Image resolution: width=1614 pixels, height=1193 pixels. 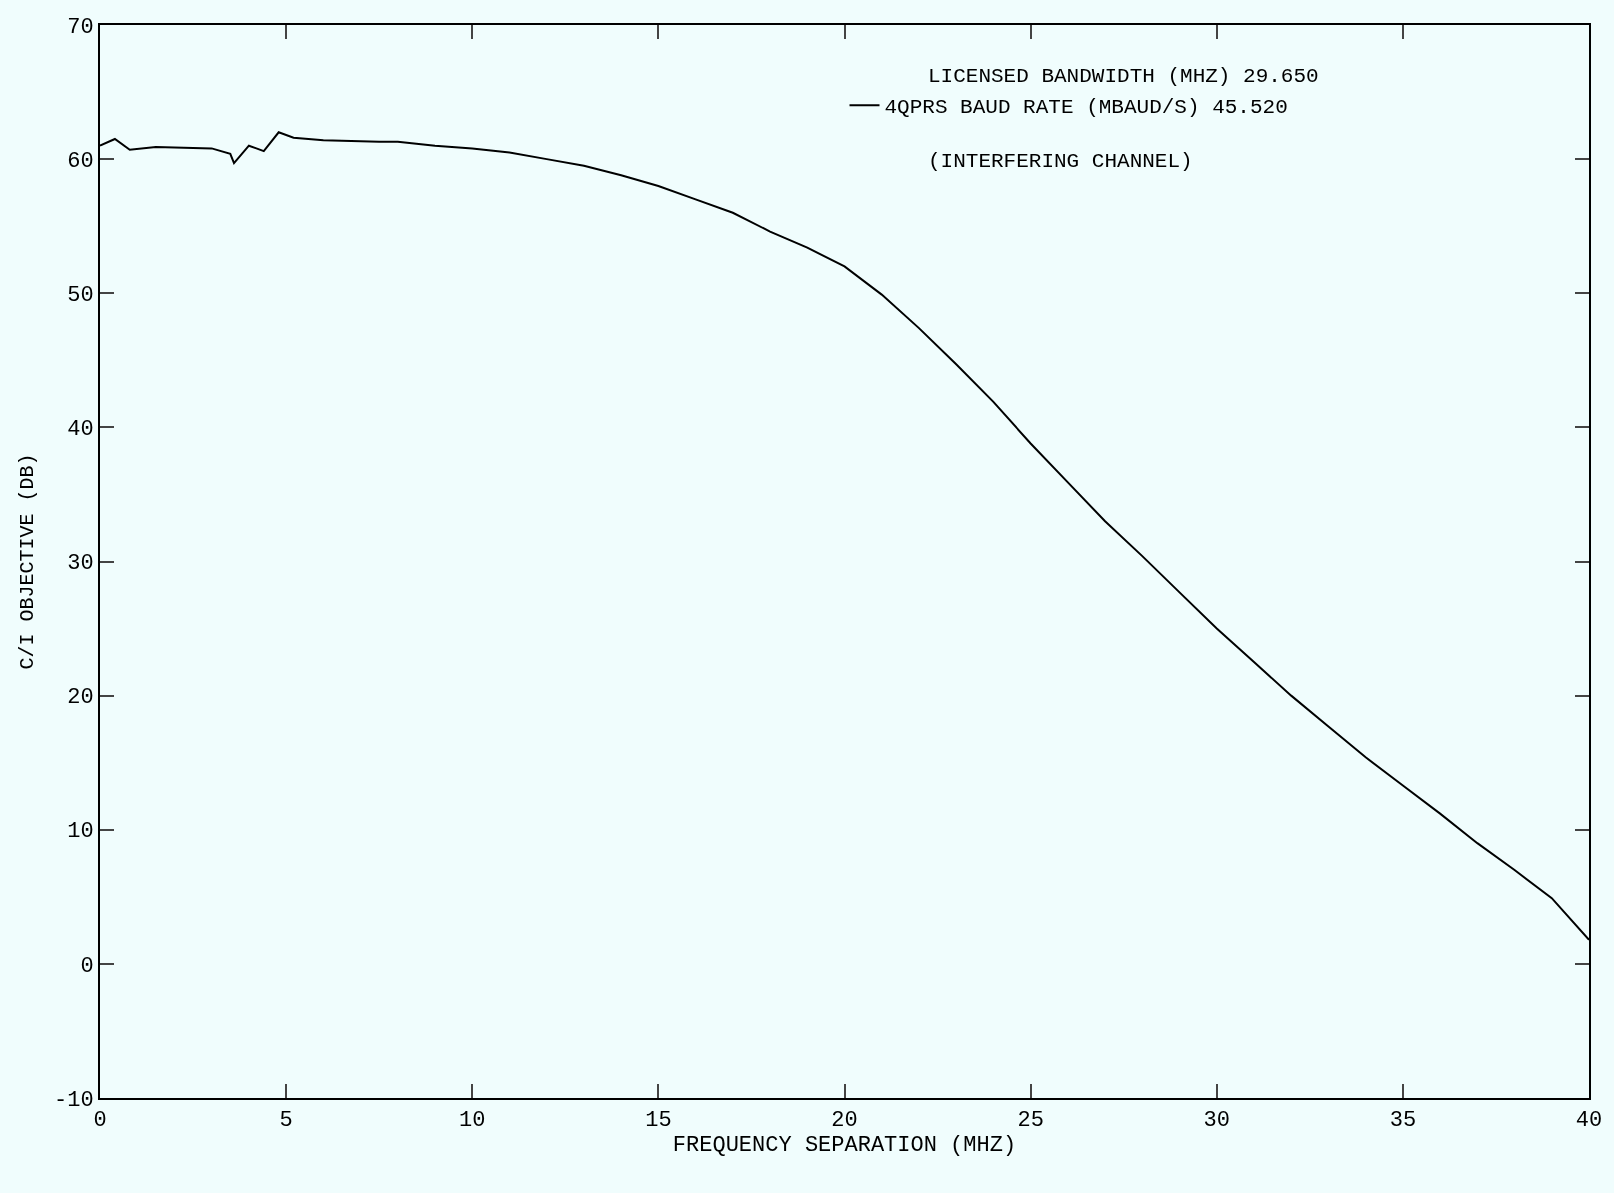 What do you see at coordinates (80, 295) in the screenshot?
I see `y-tick-label: 50` at bounding box center [80, 295].